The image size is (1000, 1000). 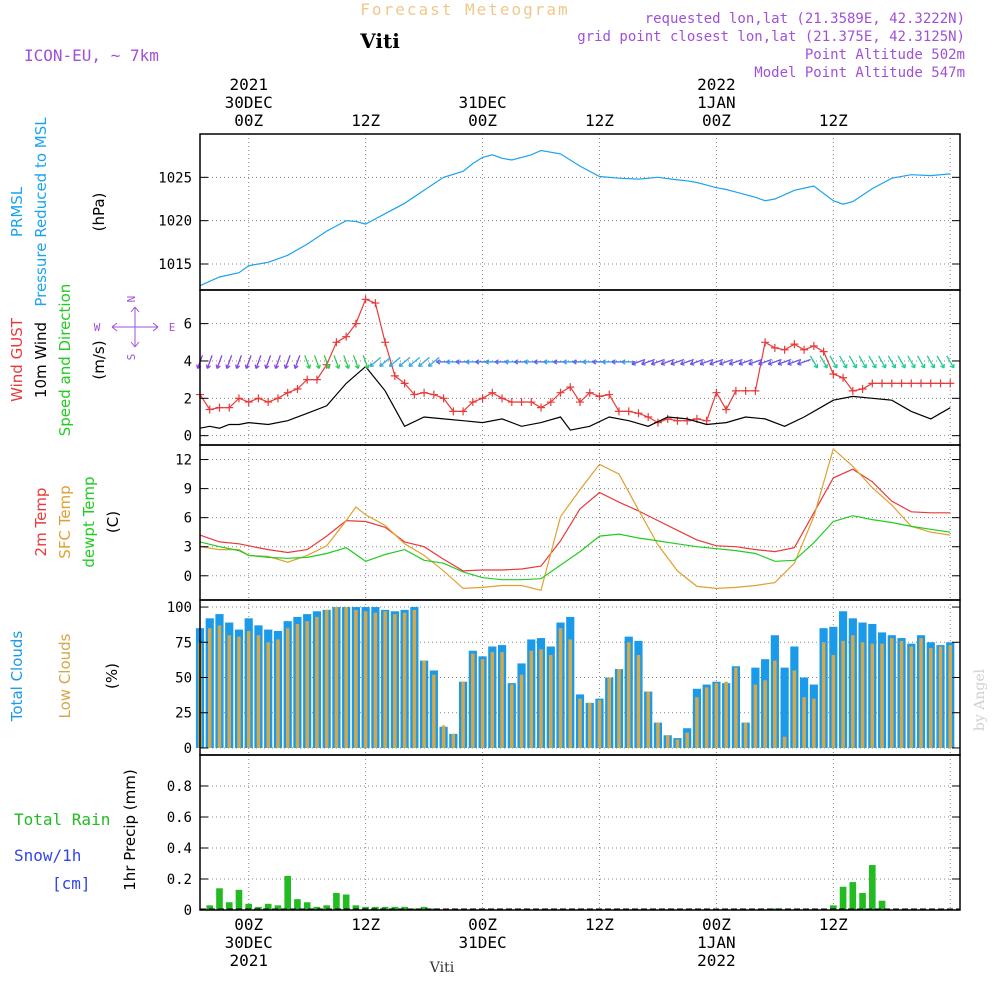 I want to click on requested-coordinates: requested lon,lat (21.3589E, 42.3222N), so click(x=805, y=19).